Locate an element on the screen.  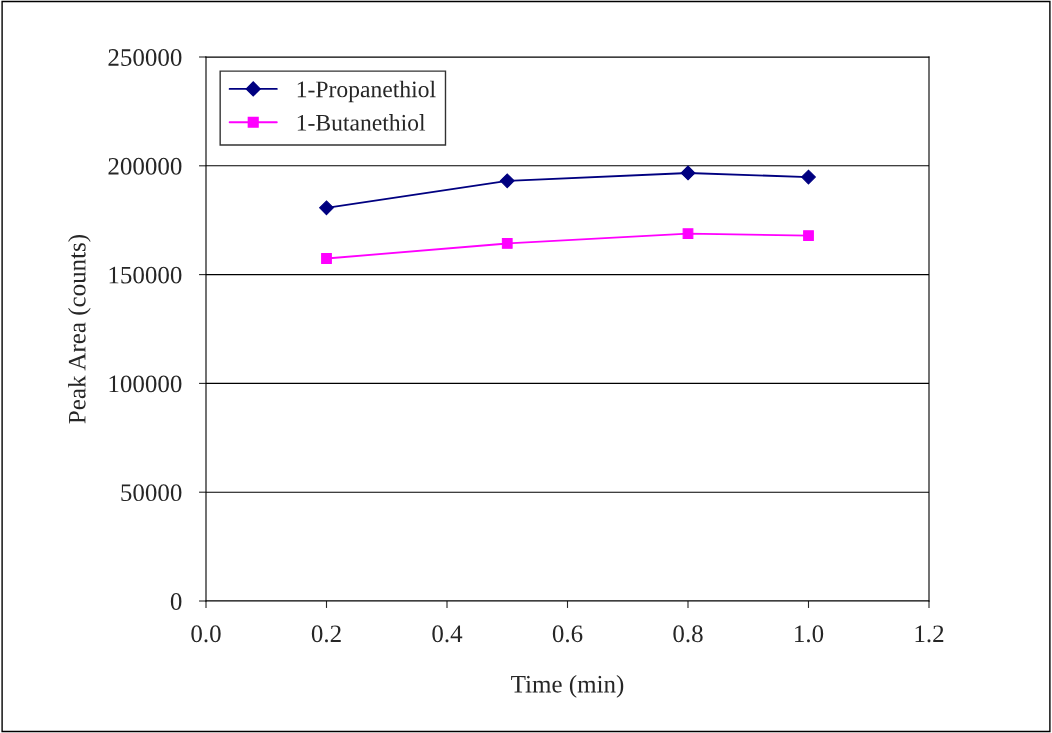
x-tick-label: 1.2 is located at coordinates (929, 634).